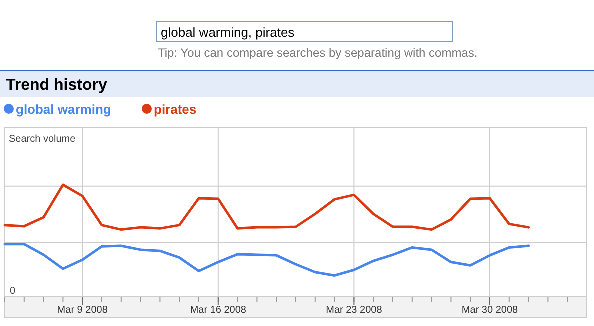  What do you see at coordinates (490, 310) in the screenshot?
I see `x-tick-label: Mar 30 2008` at bounding box center [490, 310].